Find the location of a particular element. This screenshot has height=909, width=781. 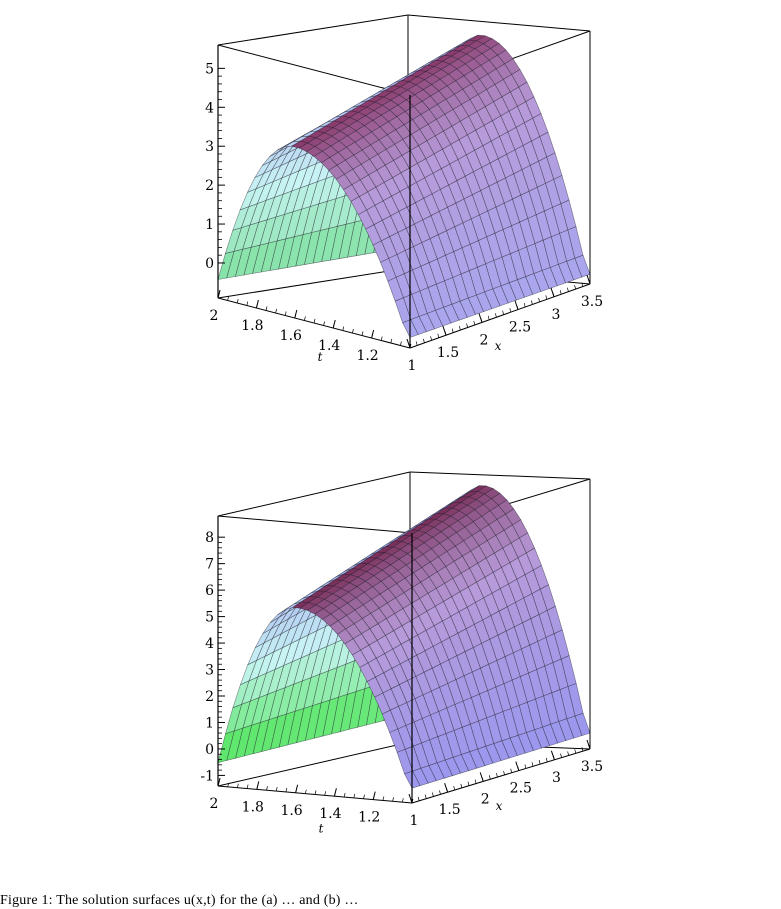

z-tick-label: 1 is located at coordinates (209, 225).